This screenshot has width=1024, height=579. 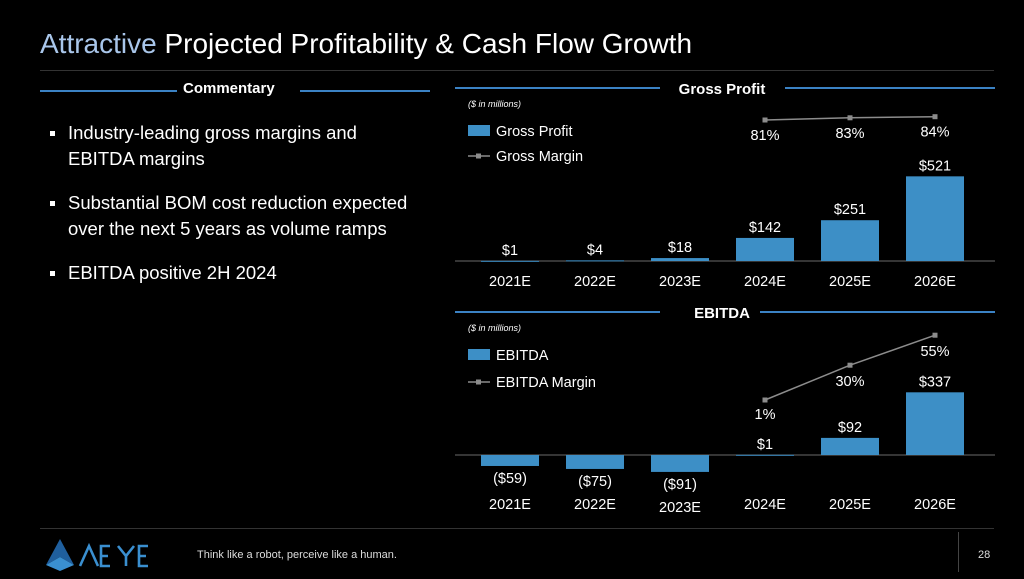 What do you see at coordinates (722, 89) in the screenshot?
I see `chart-title: Gross Profit` at bounding box center [722, 89].